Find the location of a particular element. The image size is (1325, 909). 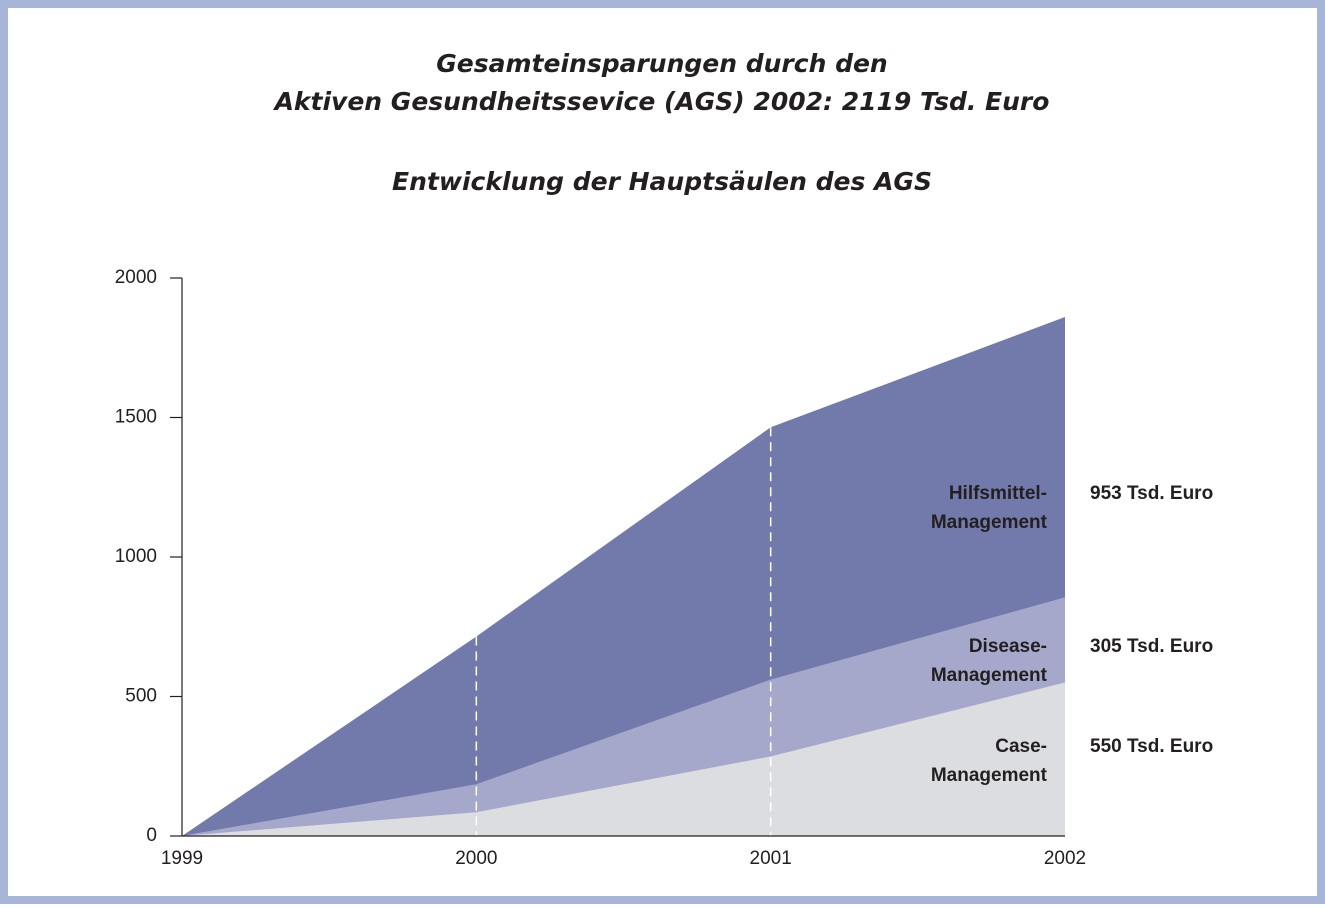

x-tick-label: 2001 is located at coordinates (771, 858).